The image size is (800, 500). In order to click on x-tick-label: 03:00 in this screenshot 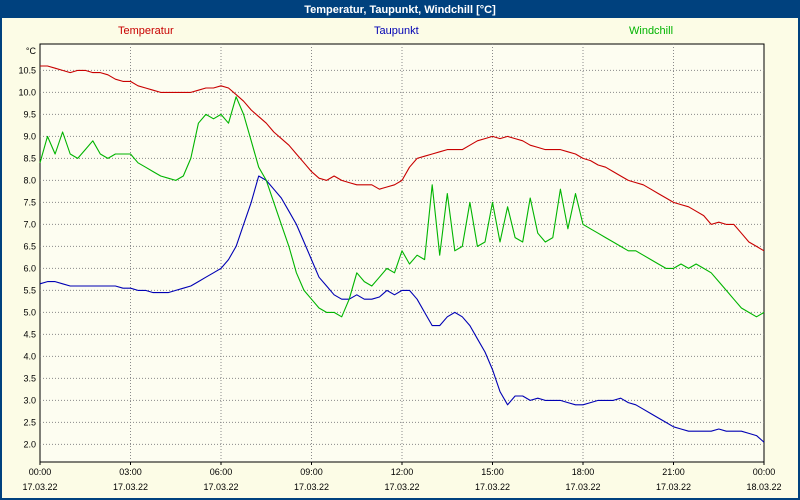, I will do `click(130, 472)`.